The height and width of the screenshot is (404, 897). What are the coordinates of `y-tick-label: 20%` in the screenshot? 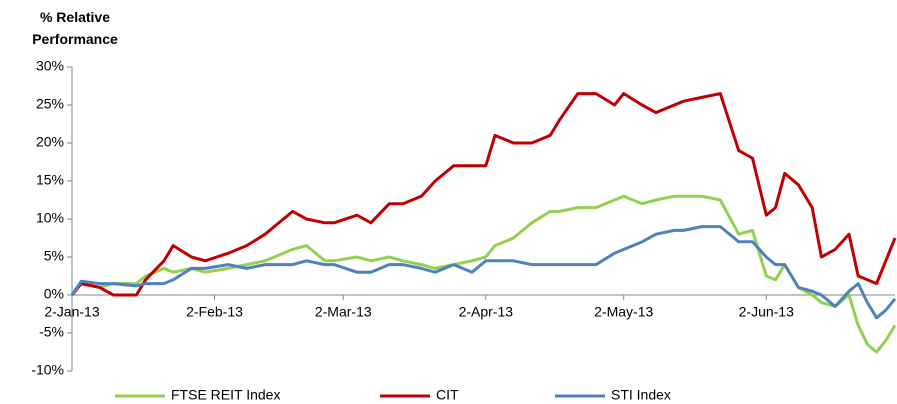 It's located at (50, 142).